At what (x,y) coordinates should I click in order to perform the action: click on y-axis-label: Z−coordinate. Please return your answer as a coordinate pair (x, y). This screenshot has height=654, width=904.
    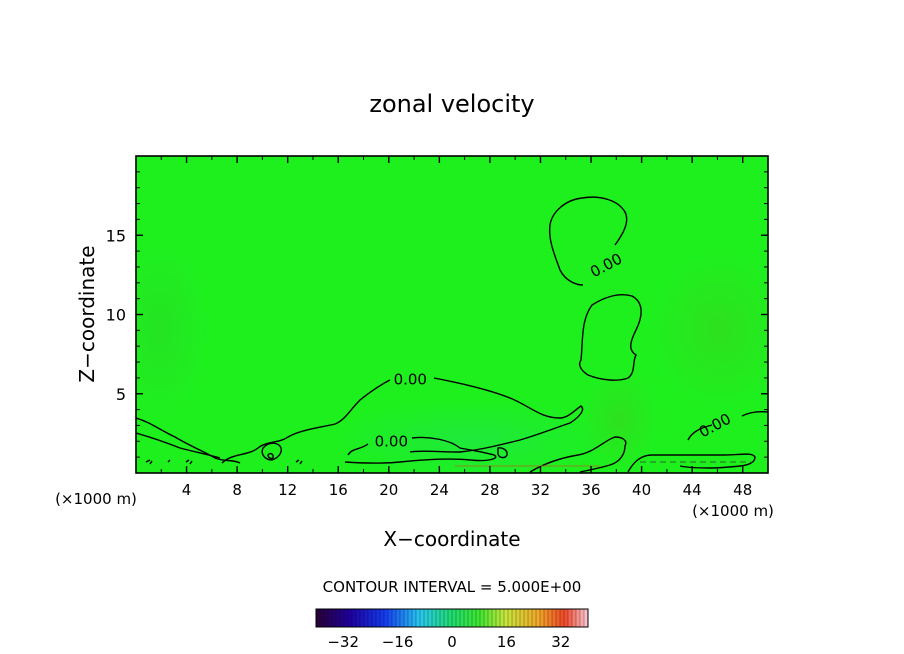
    Looking at the image, I should click on (87, 313).